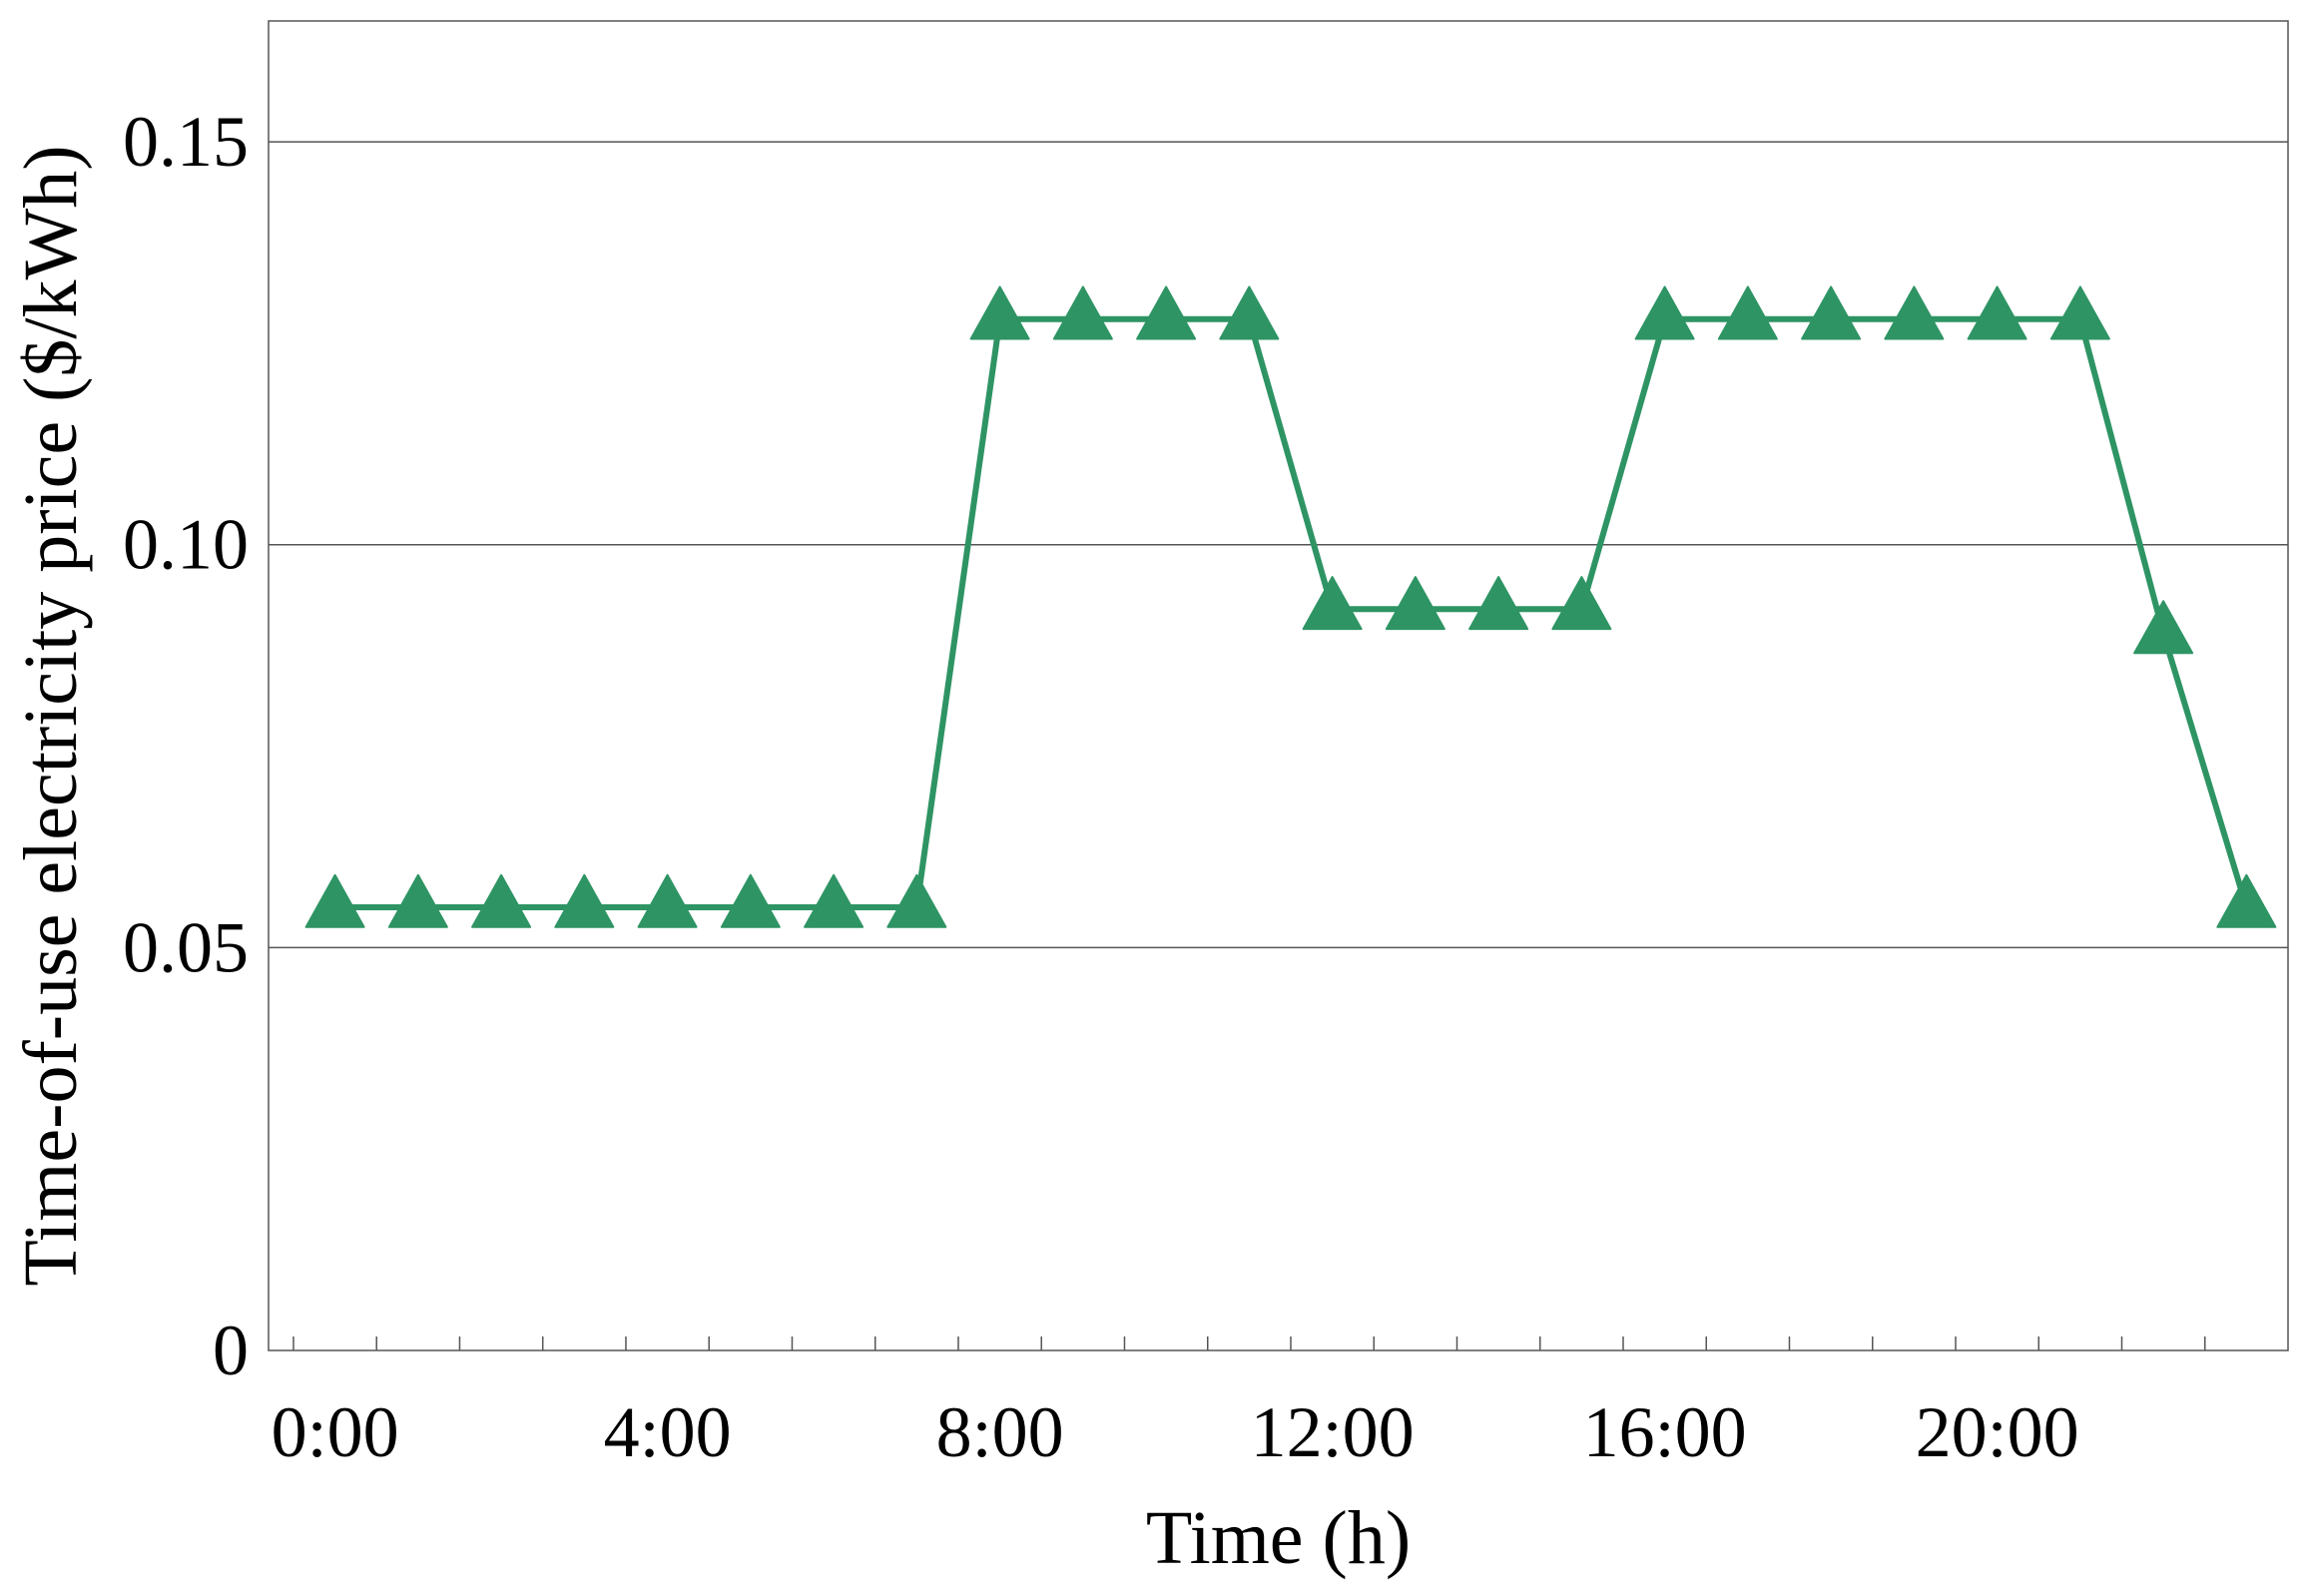  Describe the element at coordinates (1333, 1432) in the screenshot. I see `x-tick-label: 12:00` at that location.